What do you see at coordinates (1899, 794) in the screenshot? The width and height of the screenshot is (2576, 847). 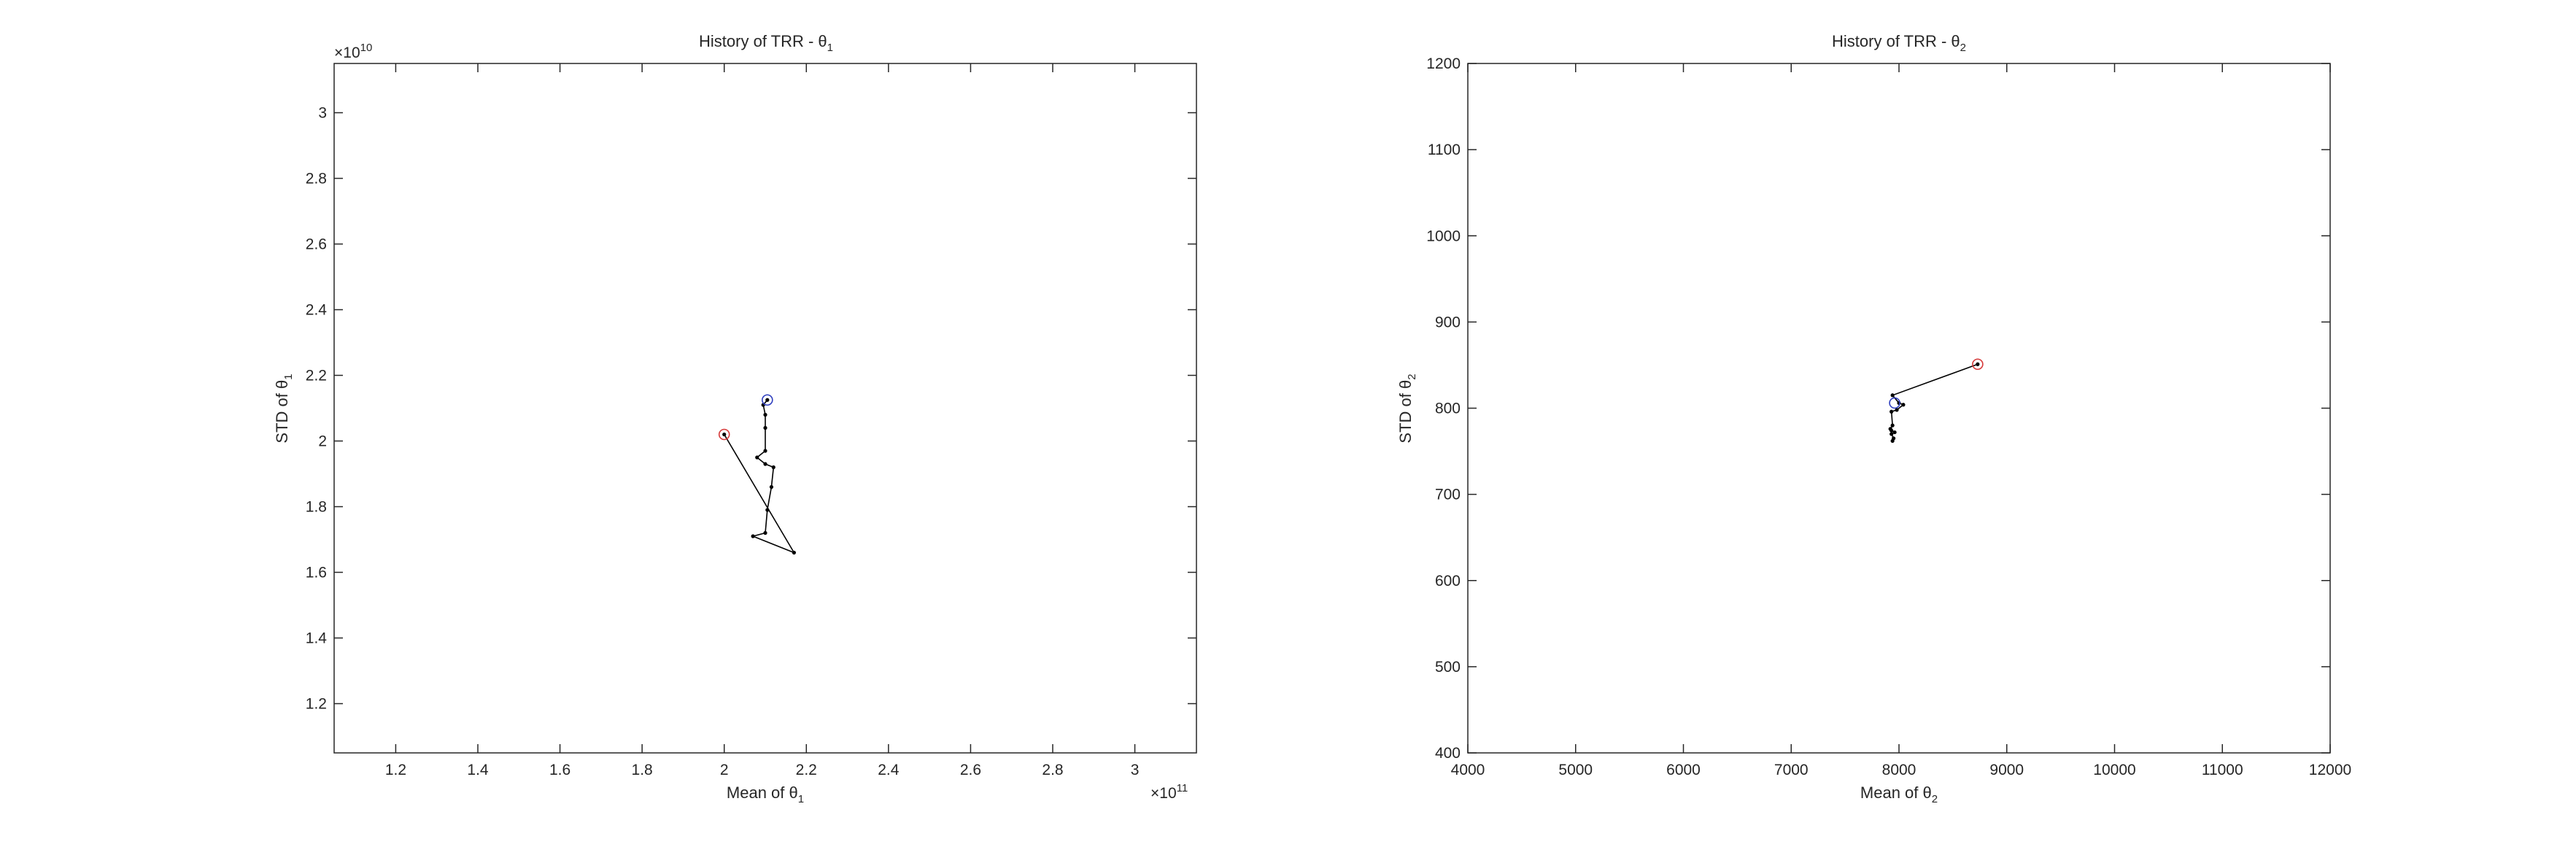 I see `x-axis-label: Mean of θ2` at bounding box center [1899, 794].